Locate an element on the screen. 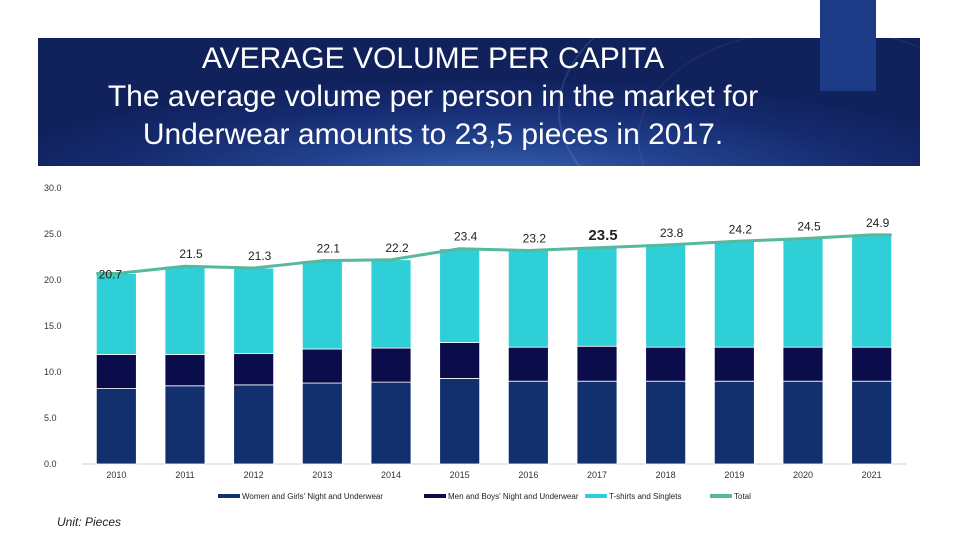  x-tick-label: 2020 is located at coordinates (803, 475).